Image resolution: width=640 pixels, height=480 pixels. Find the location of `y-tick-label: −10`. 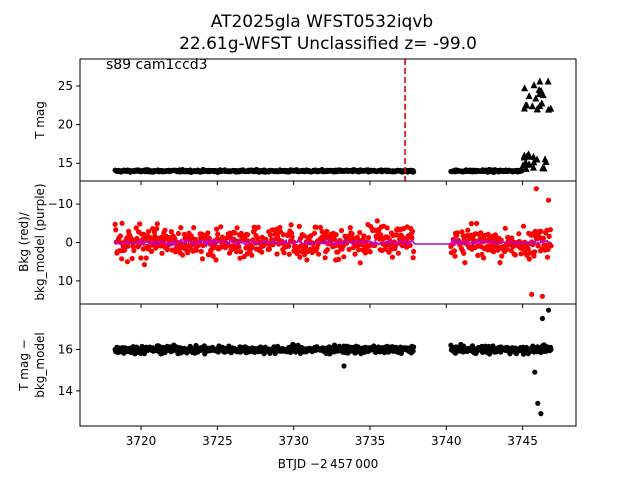

y-tick-label: −10 is located at coordinates (60, 204).